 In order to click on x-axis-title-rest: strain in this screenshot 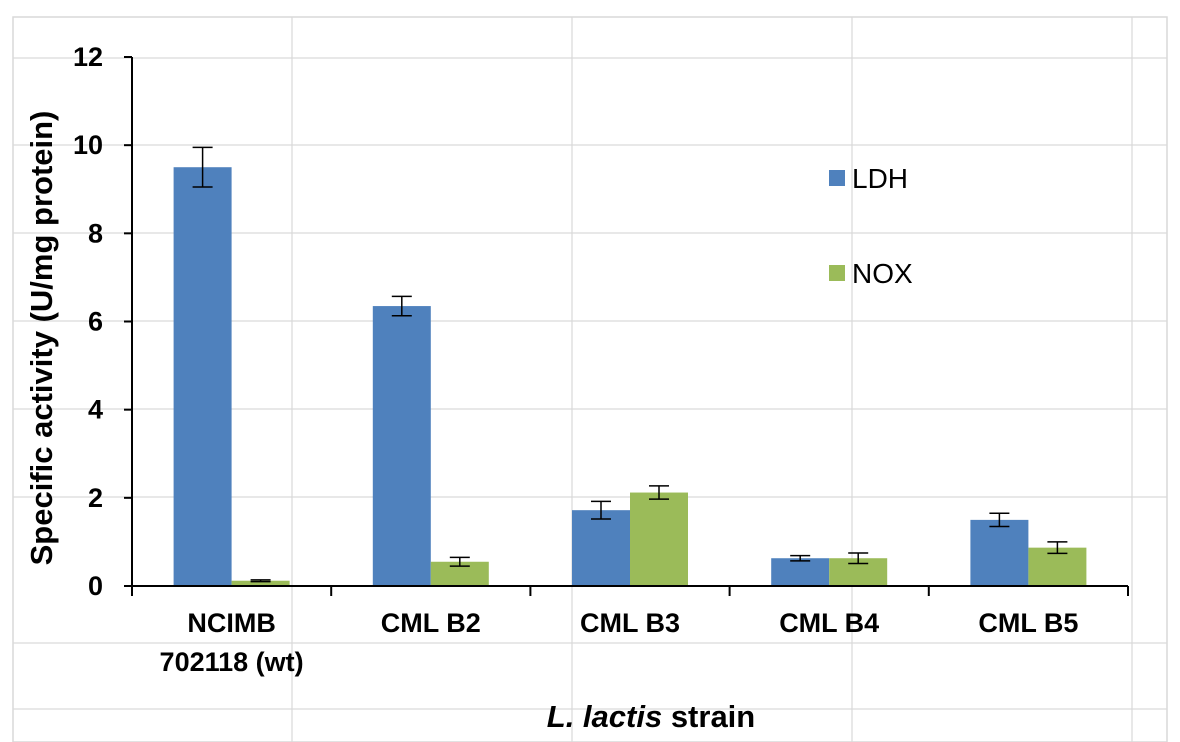, I will do `click(708, 716)`.